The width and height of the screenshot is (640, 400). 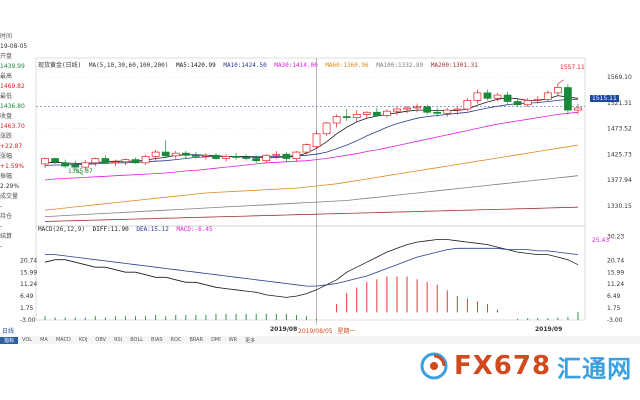 I want to click on high-mark-label: 1557.11, so click(x=572, y=67).